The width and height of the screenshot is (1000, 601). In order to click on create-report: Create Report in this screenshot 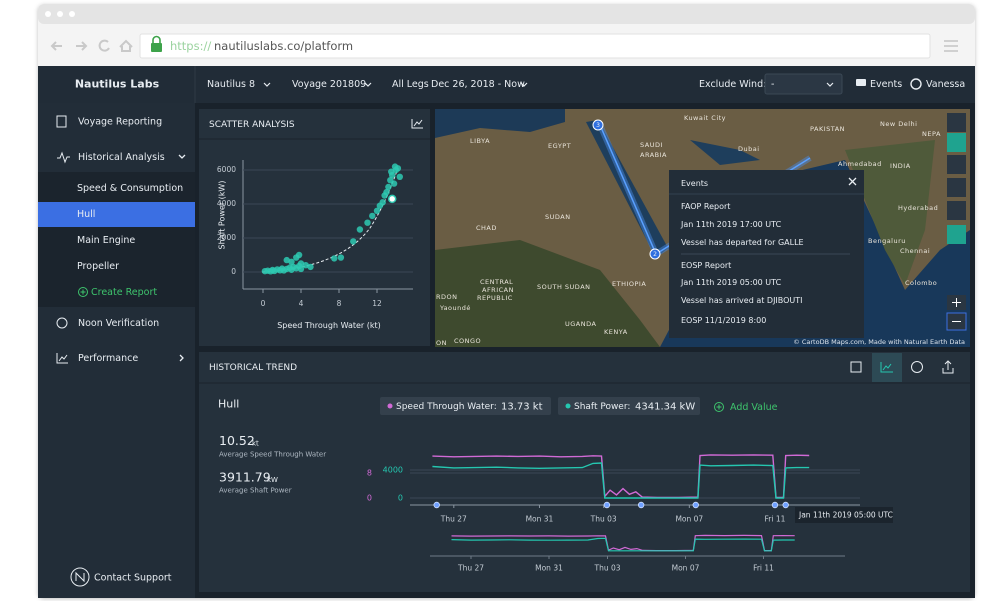, I will do `click(124, 292)`.